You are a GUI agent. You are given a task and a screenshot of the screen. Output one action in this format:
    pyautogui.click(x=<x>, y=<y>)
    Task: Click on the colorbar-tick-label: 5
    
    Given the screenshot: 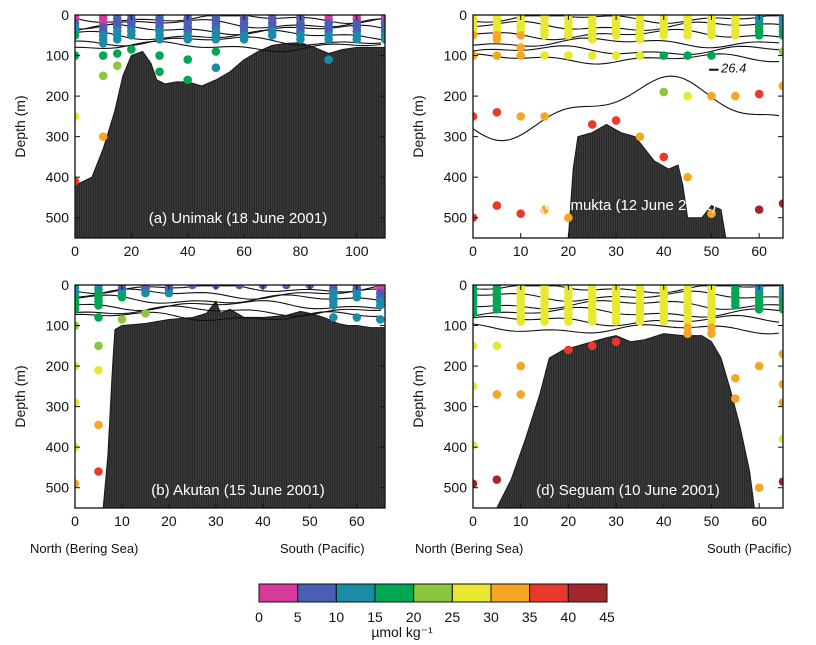 What is the action you would take?
    pyautogui.click(x=298, y=617)
    